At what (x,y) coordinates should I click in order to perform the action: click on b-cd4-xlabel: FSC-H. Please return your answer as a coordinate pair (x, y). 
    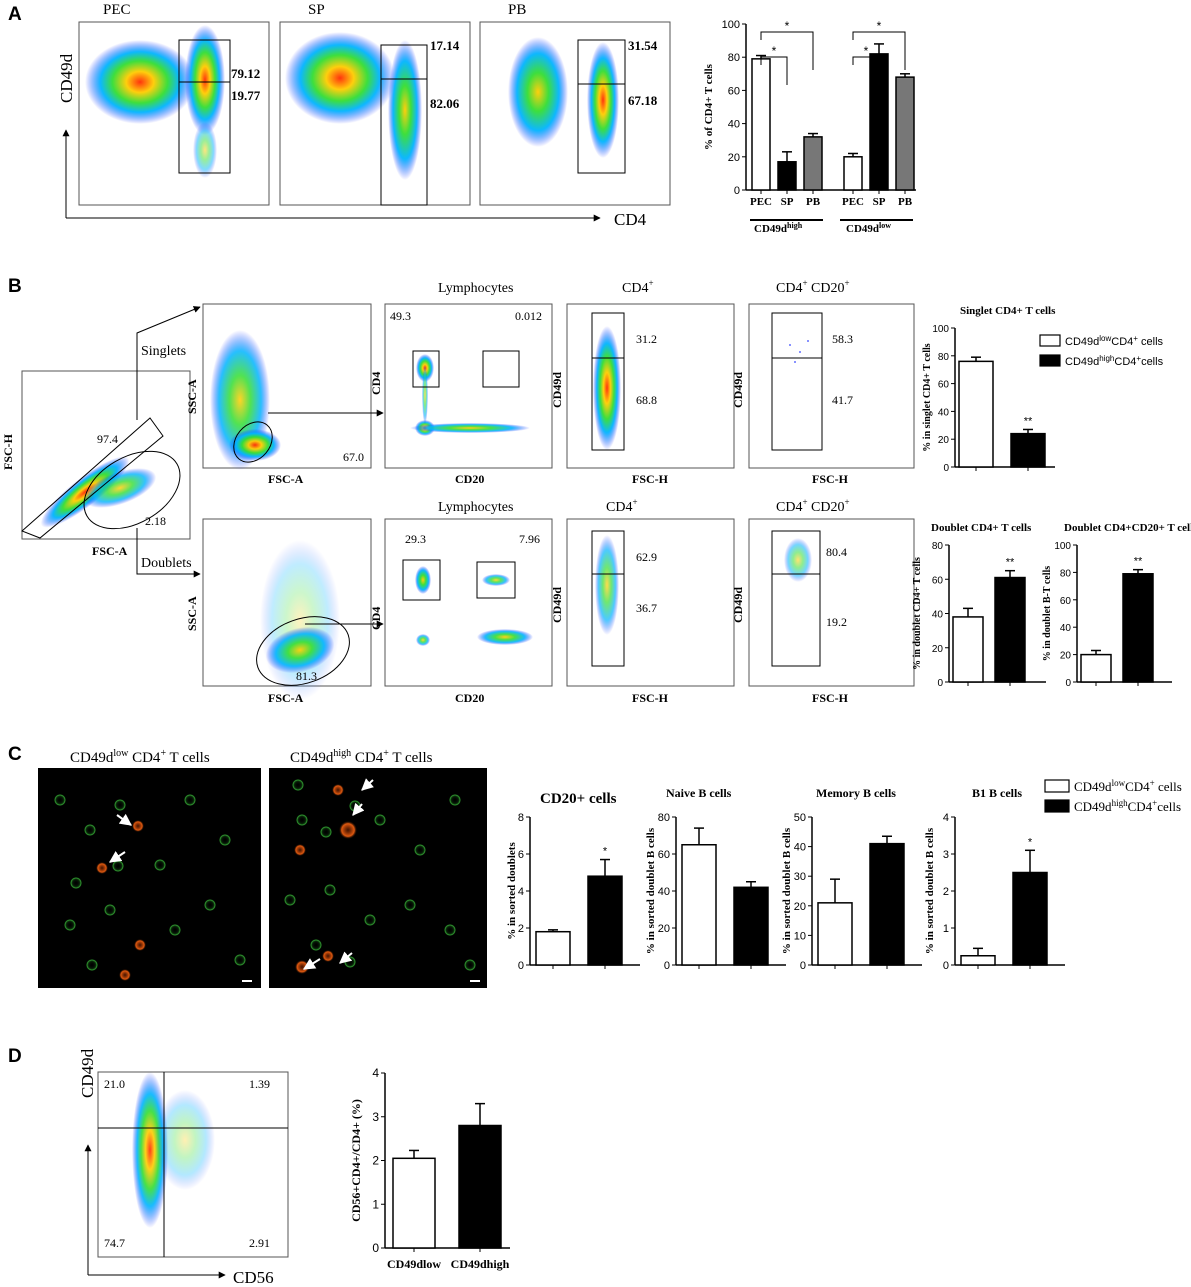
    Looking at the image, I should click on (650, 479).